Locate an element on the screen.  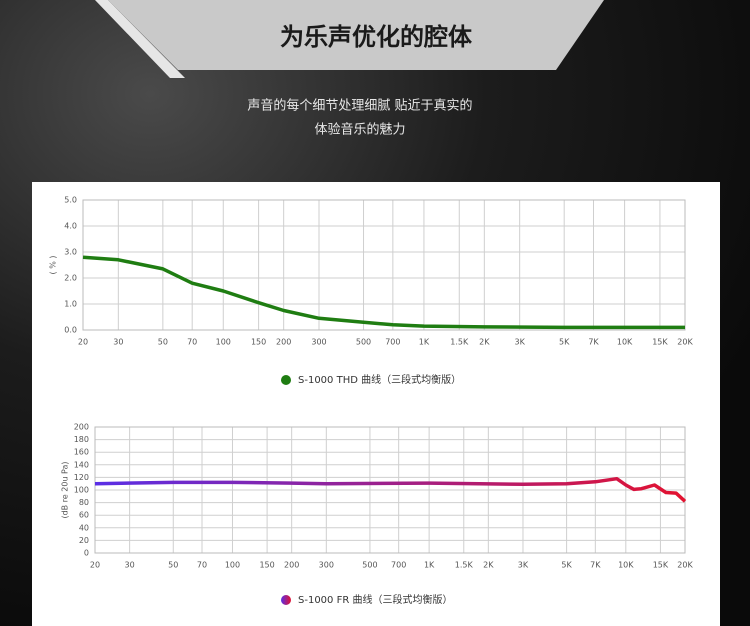
y-tick-label: 160 is located at coordinates (81, 452).